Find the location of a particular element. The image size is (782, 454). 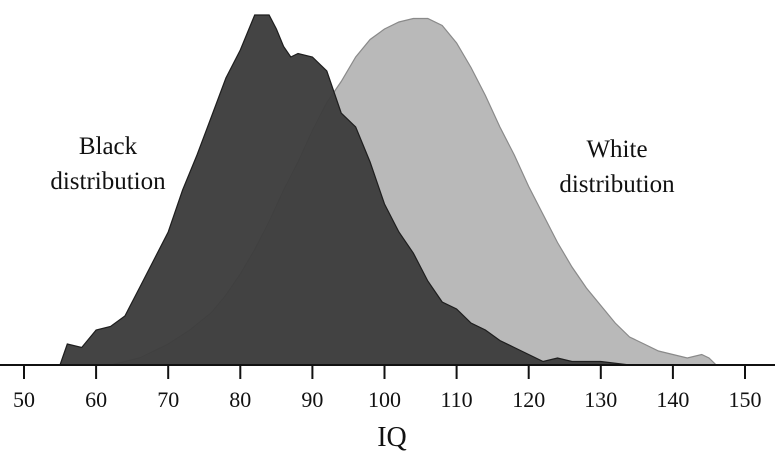

series-label-0-line-1: distribution is located at coordinates (617, 184).